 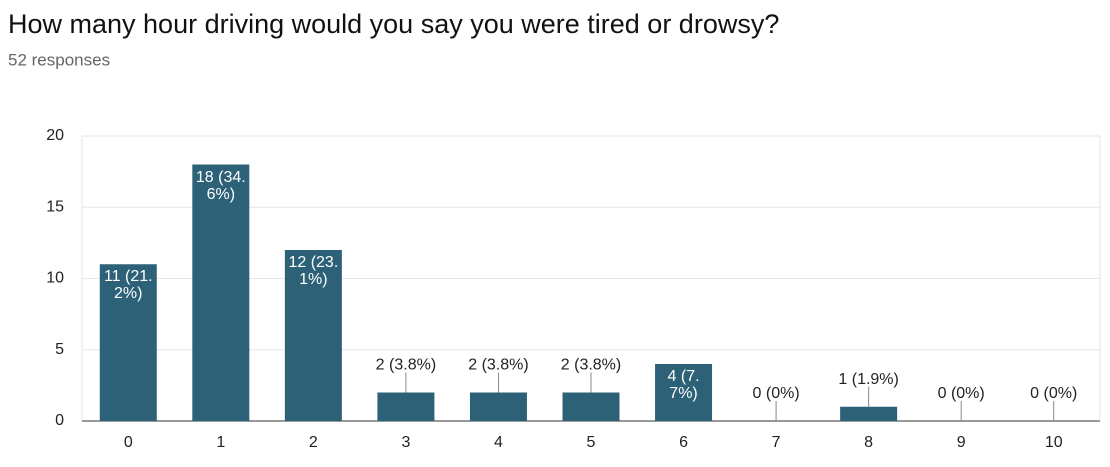 I want to click on x-tick-label: 0, so click(x=128, y=442).